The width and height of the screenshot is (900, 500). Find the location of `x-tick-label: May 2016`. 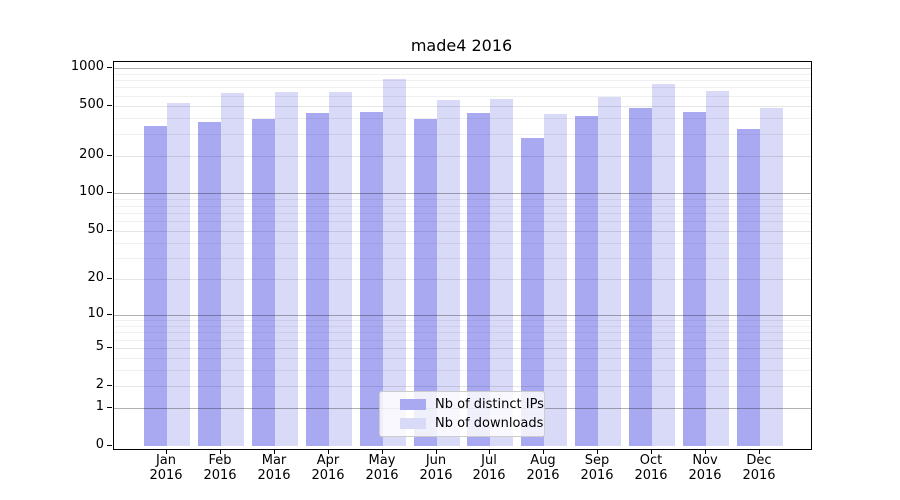

x-tick-label: May 2016 is located at coordinates (382, 468).